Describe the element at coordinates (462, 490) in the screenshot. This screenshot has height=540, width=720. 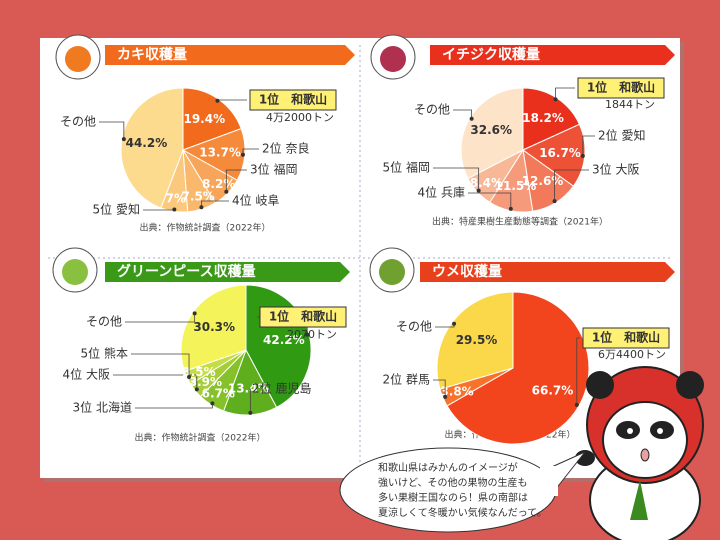
I see `speech-bubble` at that location.